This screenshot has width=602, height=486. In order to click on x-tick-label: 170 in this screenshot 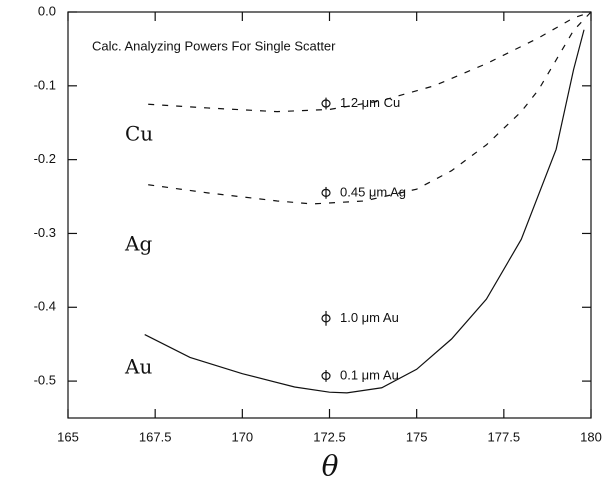, I will do `click(242, 436)`.